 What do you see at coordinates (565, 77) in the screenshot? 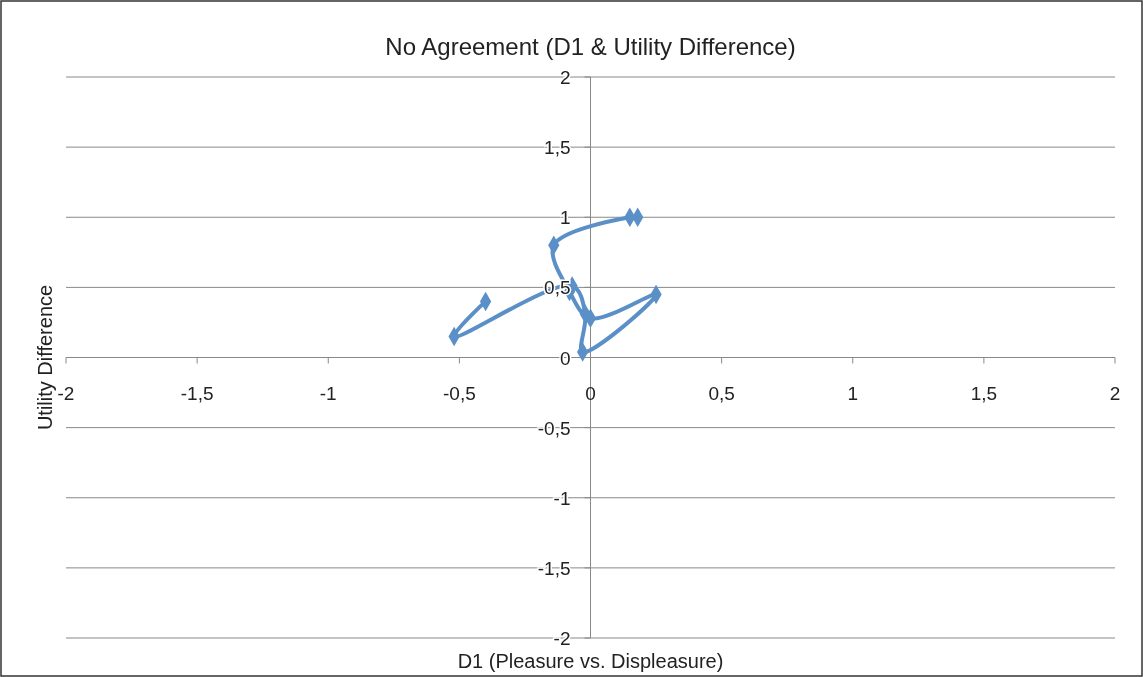
I see `y-tick-label: 2` at bounding box center [565, 77].